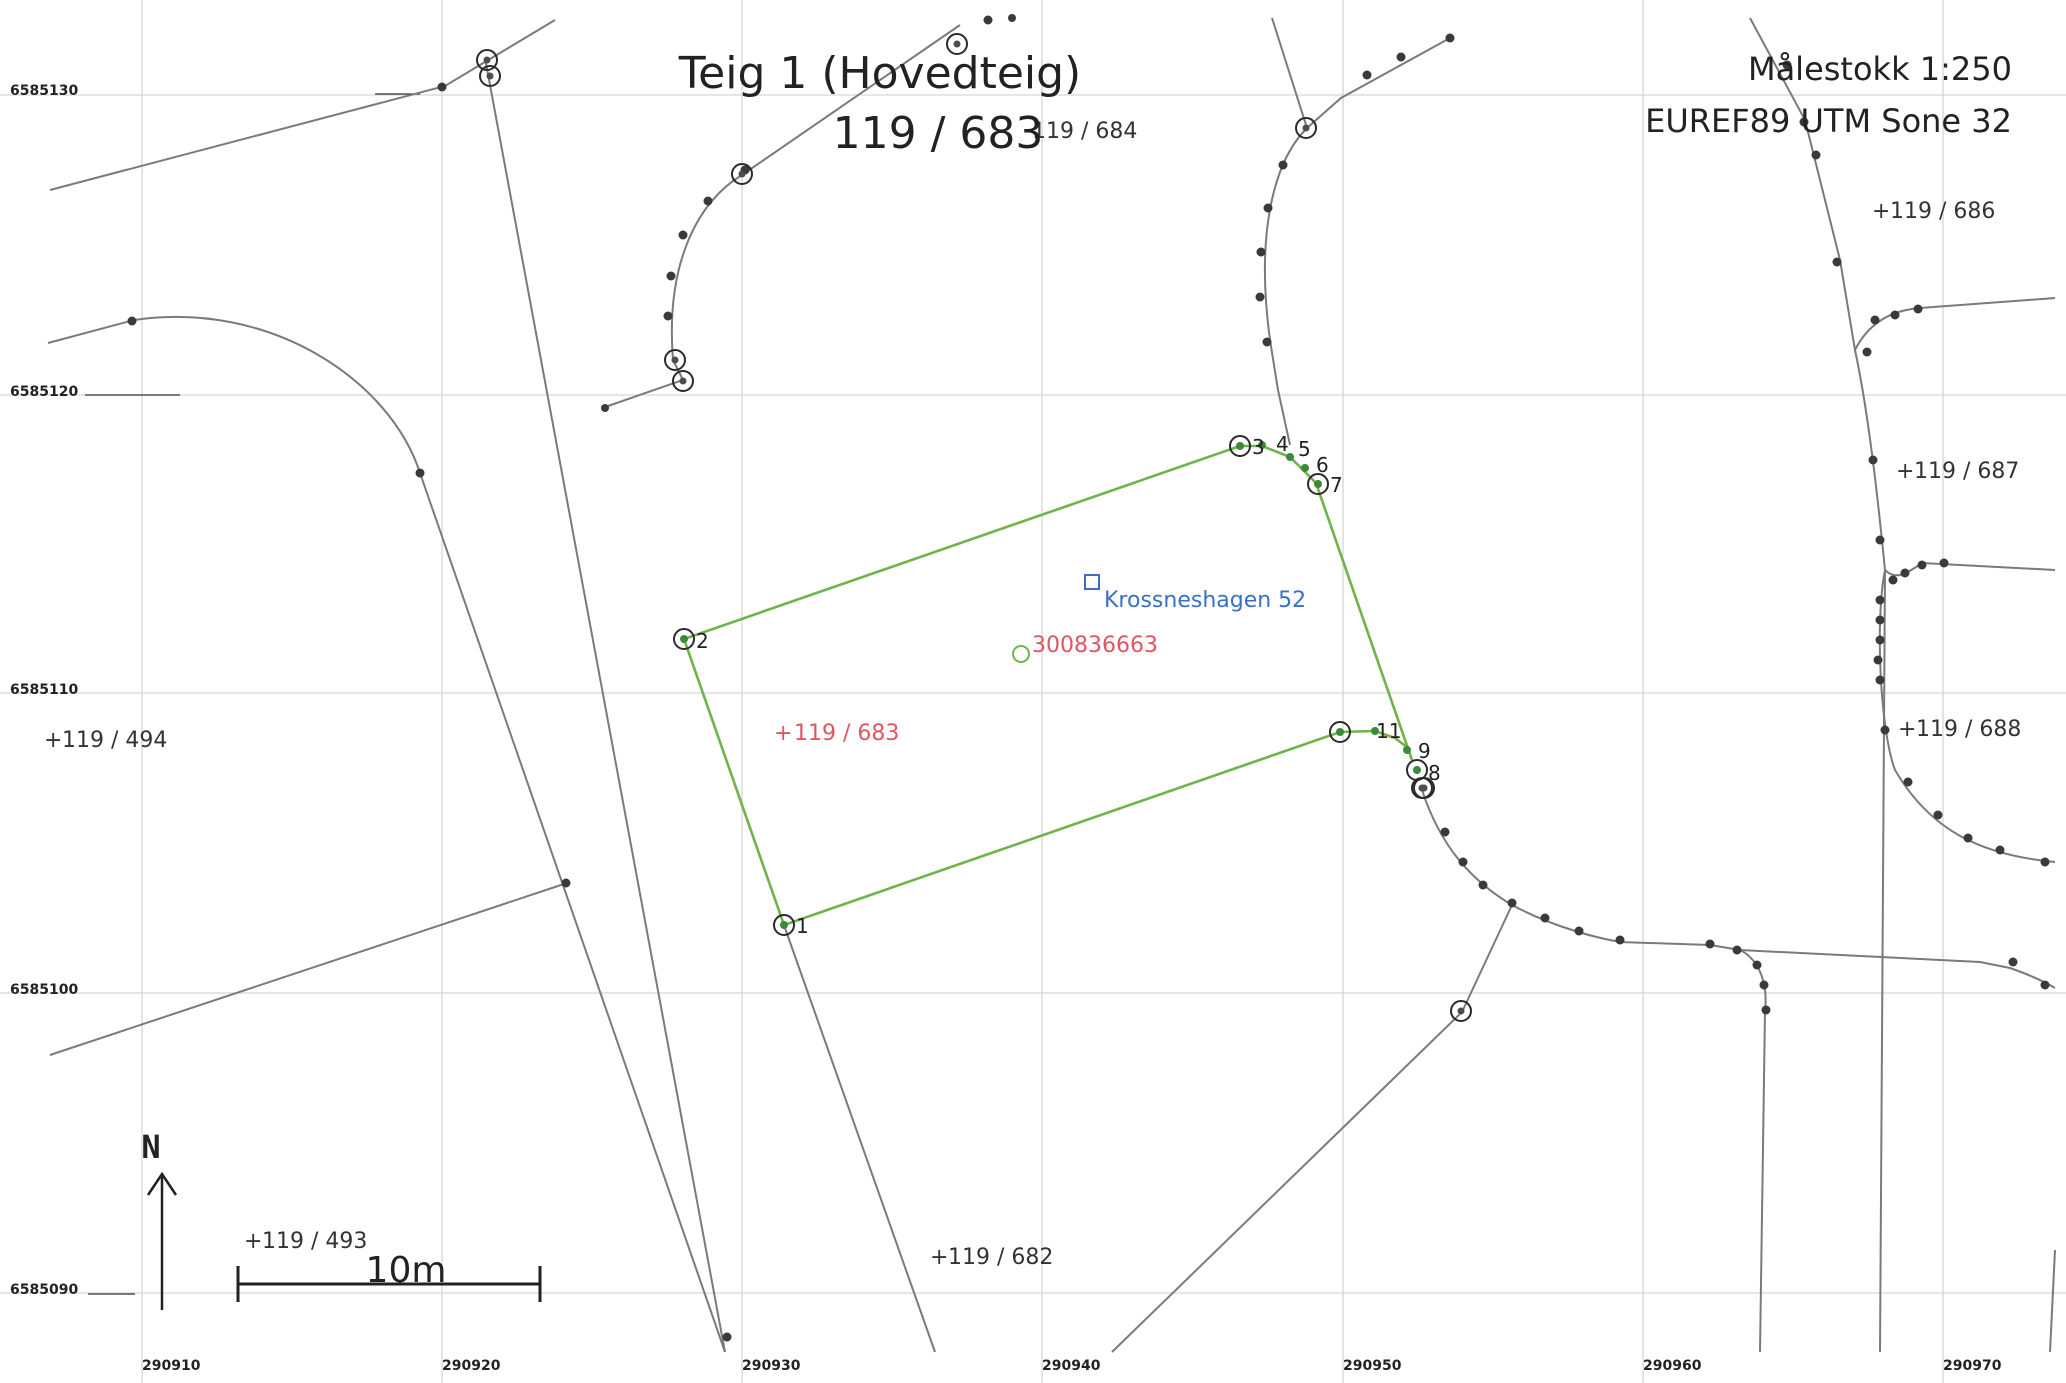  I want to click on map-scale-text: Målestokk 1:250, so click(1880, 69).